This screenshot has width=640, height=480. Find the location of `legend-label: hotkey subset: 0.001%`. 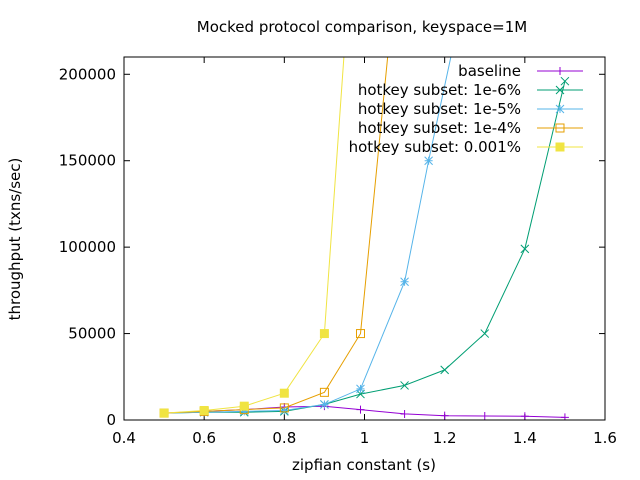

legend-label: hotkey subset: 0.001% is located at coordinates (435, 147).